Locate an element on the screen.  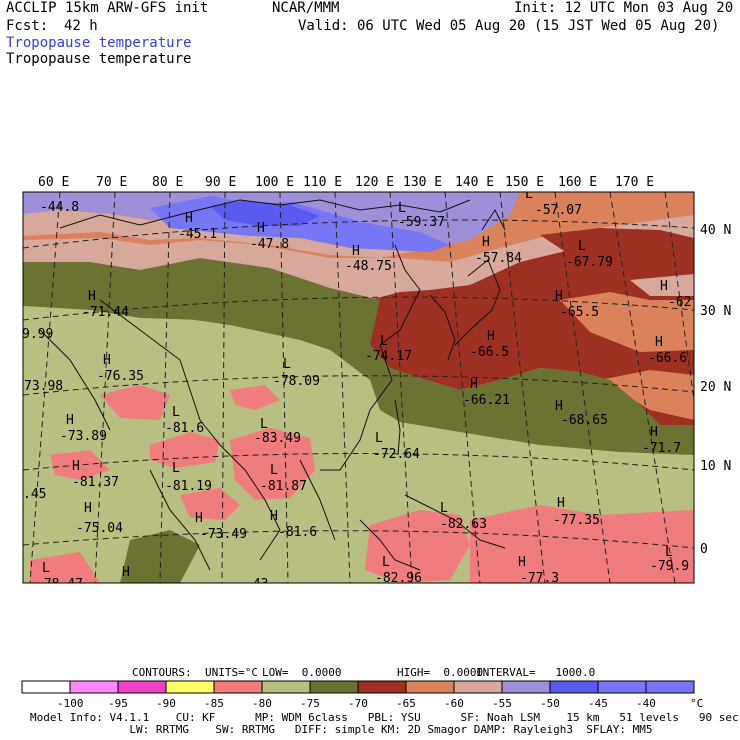
extremum-value: -47.8 is located at coordinates (269, 244).